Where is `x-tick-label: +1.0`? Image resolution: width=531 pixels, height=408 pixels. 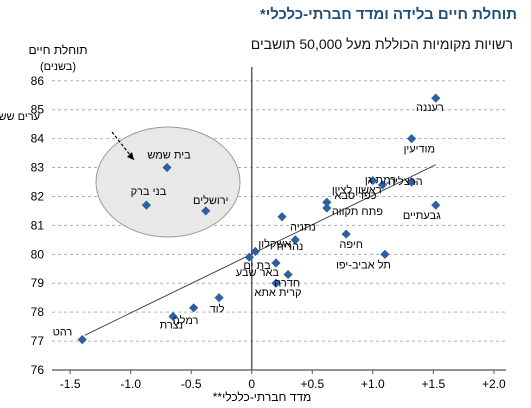 x-tick-label: +1.0 is located at coordinates (373, 384).